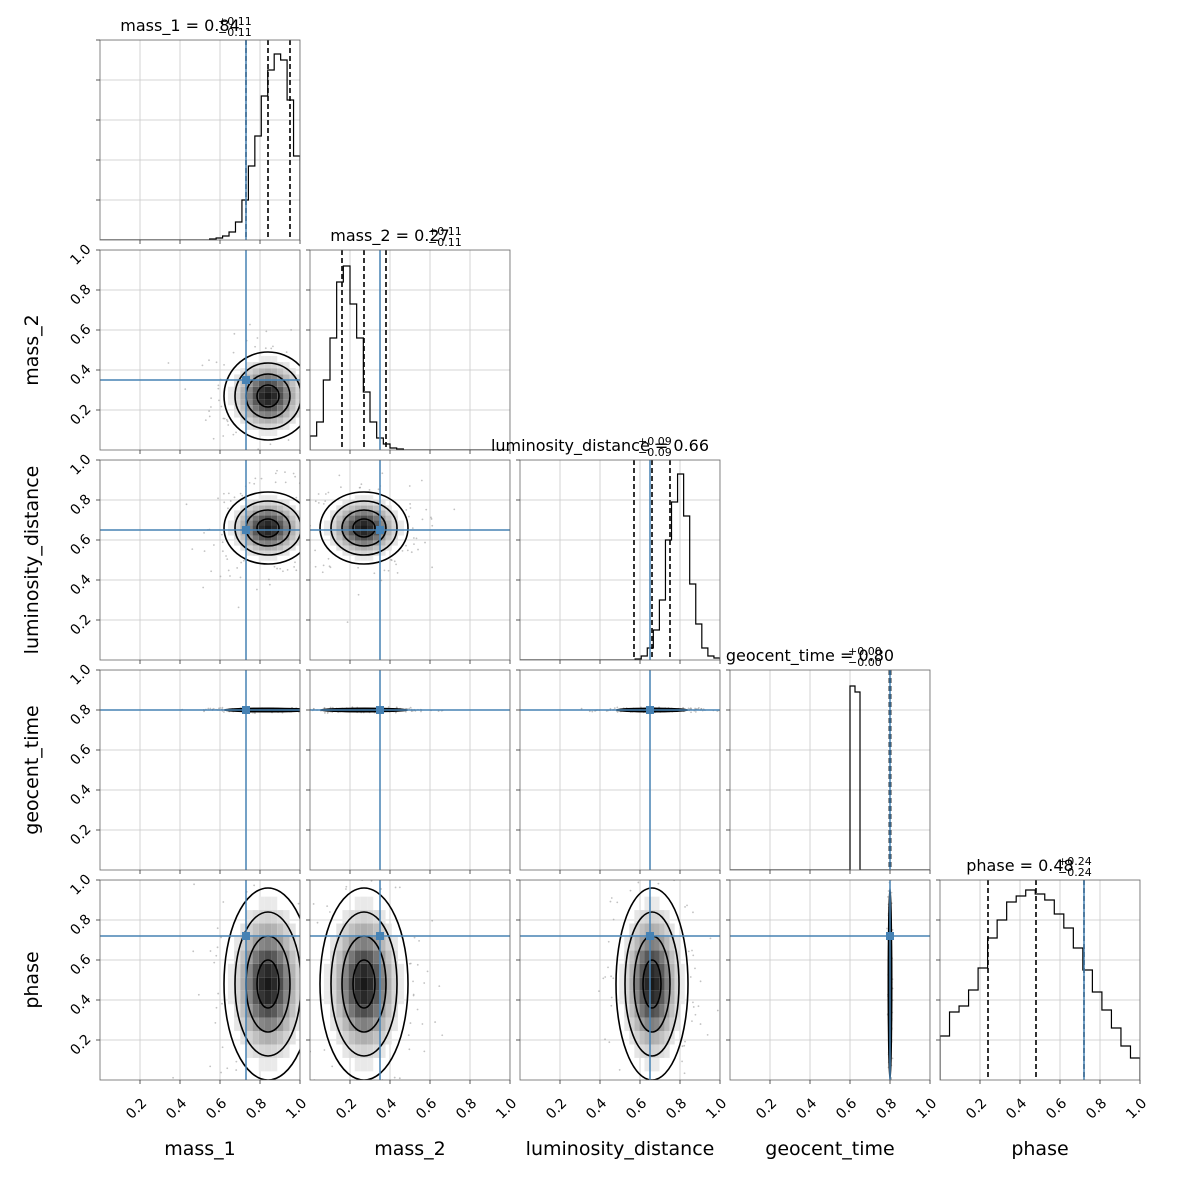 This screenshot has width=1180, height=1184. What do you see at coordinates (886, 1108) in the screenshot?
I see `x-tick-label: 0.8` at bounding box center [886, 1108].